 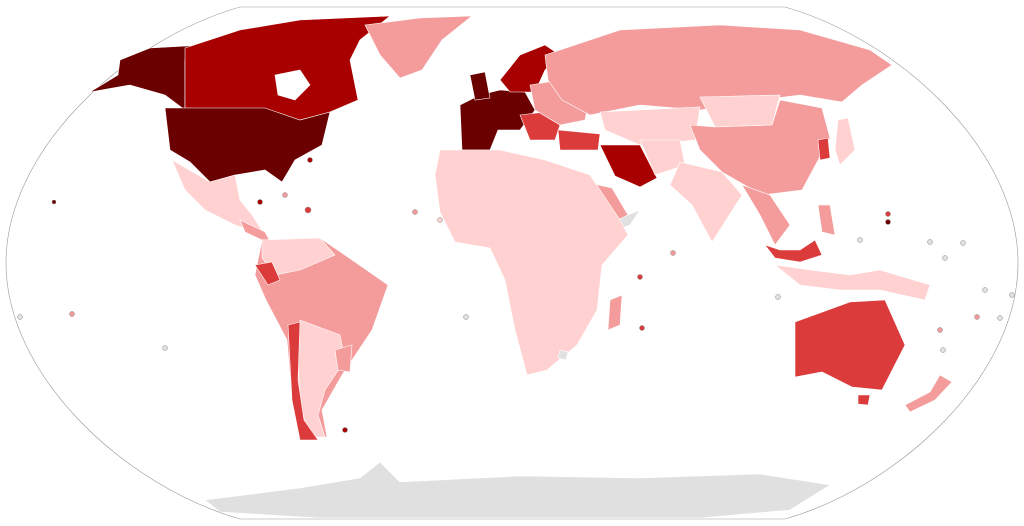 What do you see at coordinates (706, 202) in the screenshot?
I see `region-india` at bounding box center [706, 202].